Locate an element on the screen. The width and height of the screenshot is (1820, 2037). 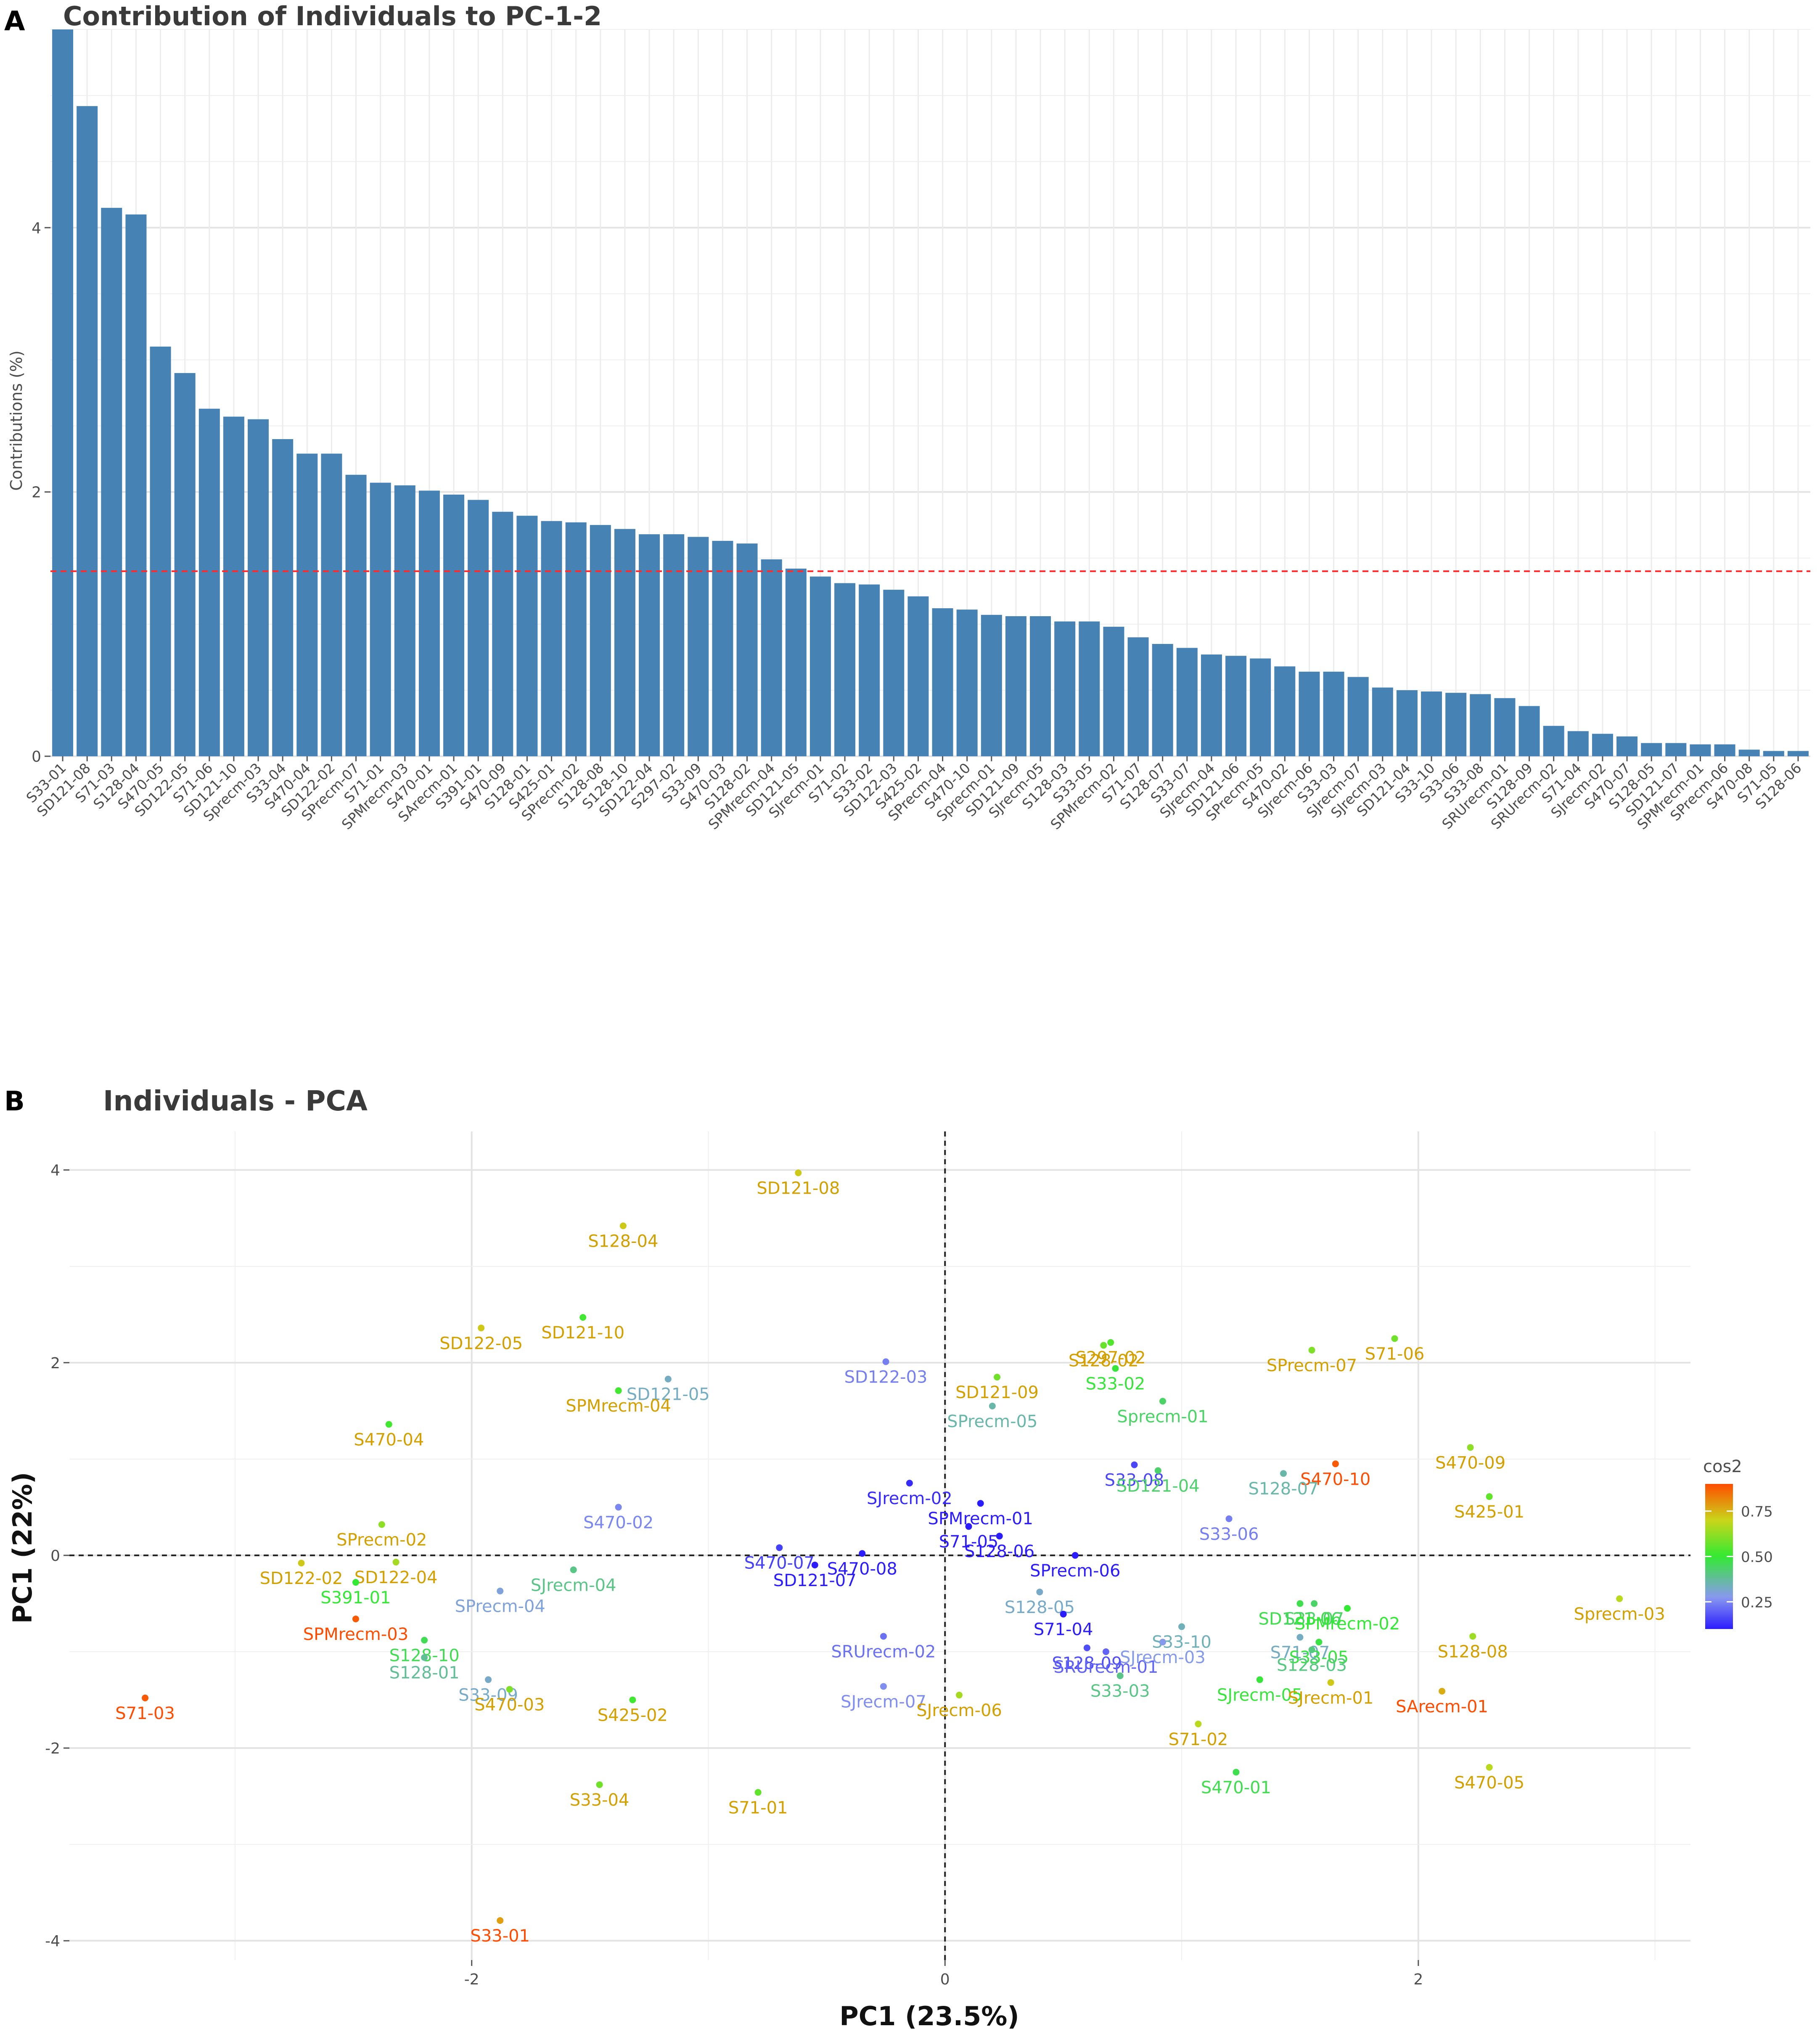
scatter-point-label: S128-03 is located at coordinates (1312, 1666).